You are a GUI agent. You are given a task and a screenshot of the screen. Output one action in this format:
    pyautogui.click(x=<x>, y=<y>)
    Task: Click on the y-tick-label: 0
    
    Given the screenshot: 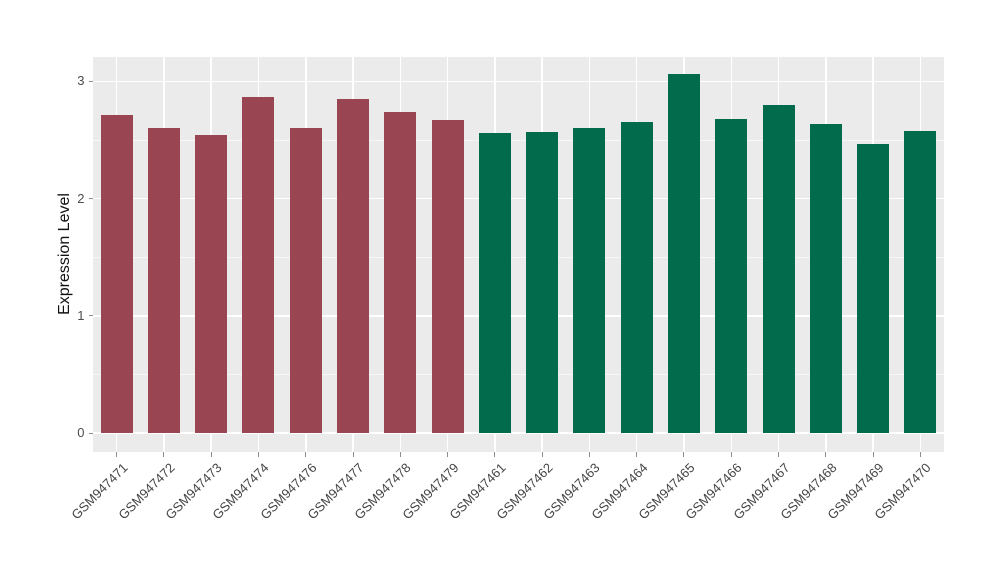 What is the action you would take?
    pyautogui.click(x=81, y=432)
    